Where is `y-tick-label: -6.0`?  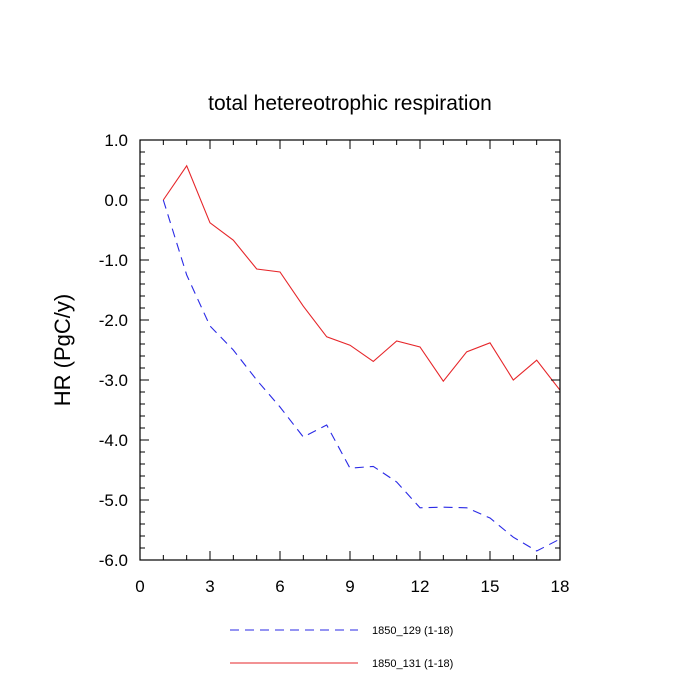
y-tick-label: -6.0 is located at coordinates (113, 560).